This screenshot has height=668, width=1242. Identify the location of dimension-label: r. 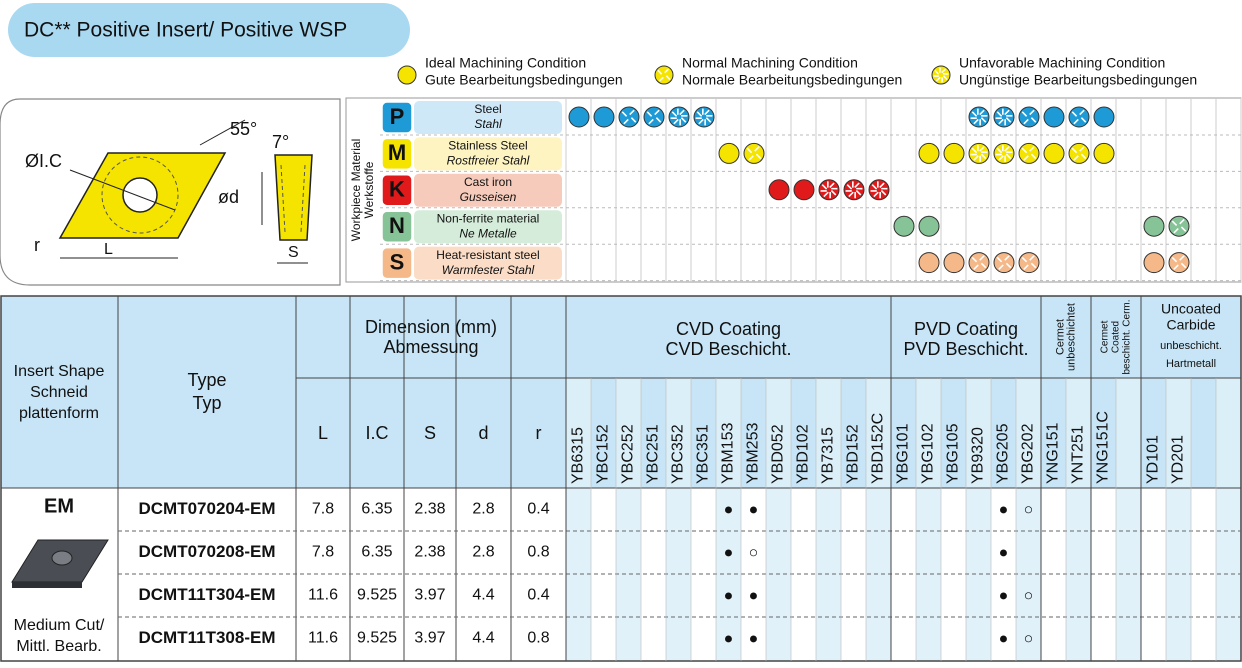
(37, 245).